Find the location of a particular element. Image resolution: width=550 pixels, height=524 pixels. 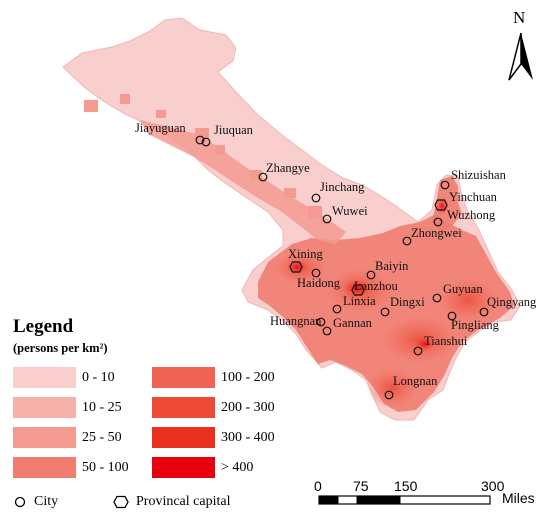

city-label-pingliang: Pingliang is located at coordinates (475, 325).